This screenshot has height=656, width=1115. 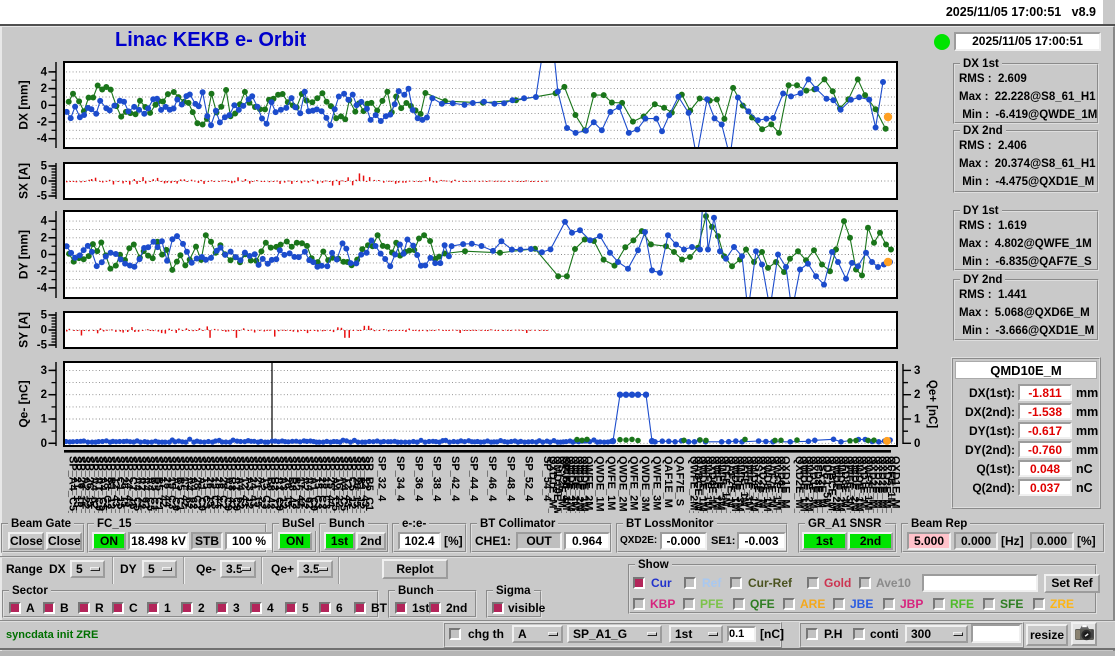 I want to click on svg-text: QWDE_2M, so click(x=622, y=484).